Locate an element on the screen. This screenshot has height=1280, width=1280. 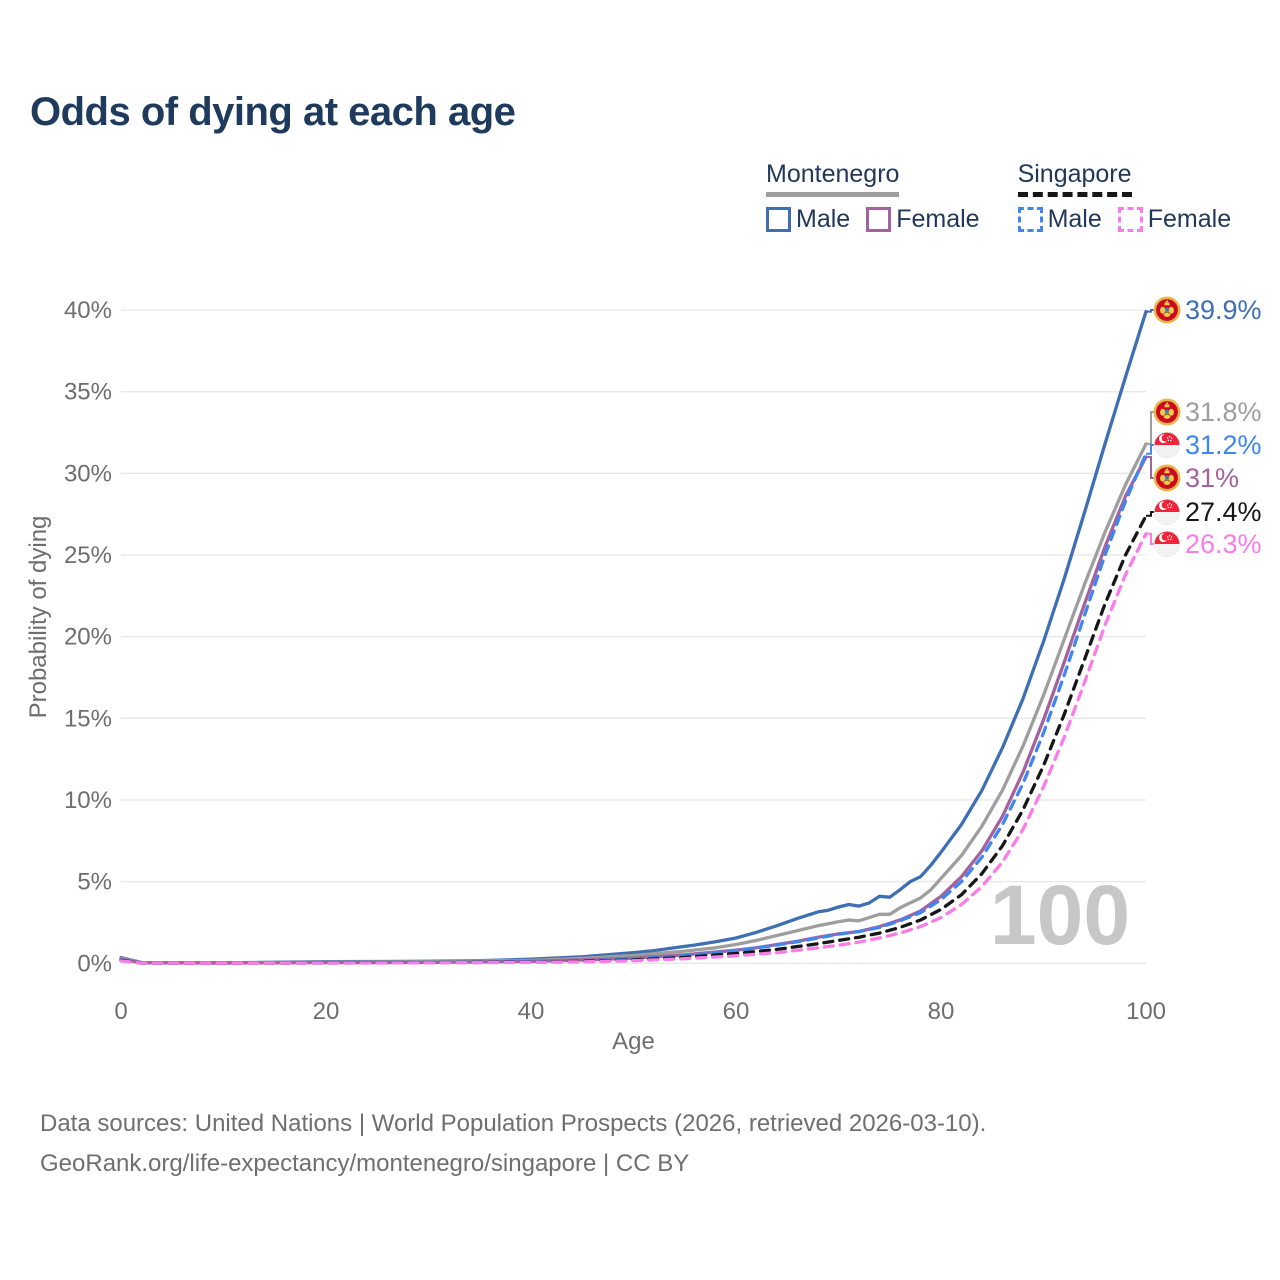
legend-item-singapore-male: Male is located at coordinates (1059, 219).